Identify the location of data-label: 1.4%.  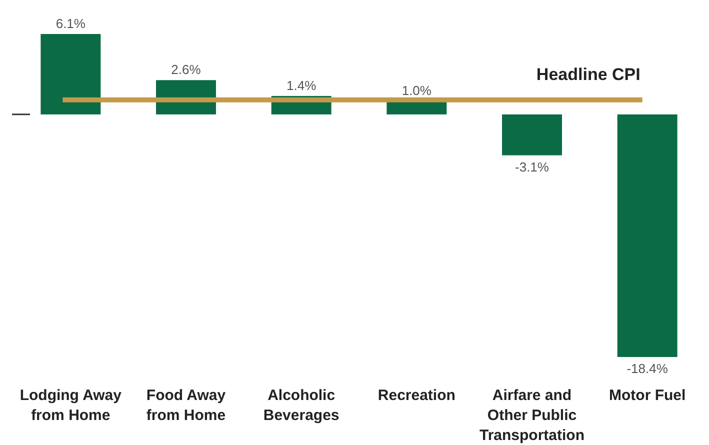
(301, 85).